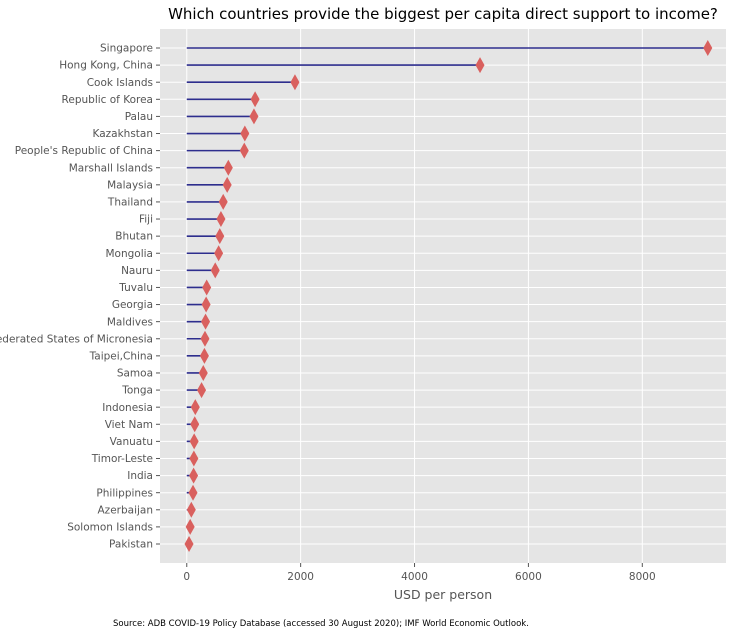 The width and height of the screenshot is (734, 638). Describe the element at coordinates (130, 322) in the screenshot. I see `y-tick-label: Maldives` at that location.